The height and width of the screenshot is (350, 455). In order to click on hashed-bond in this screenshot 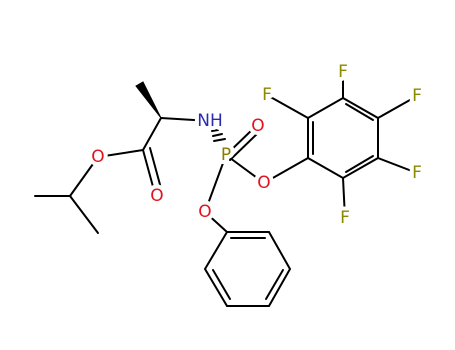, I will do `click(218, 135)`.